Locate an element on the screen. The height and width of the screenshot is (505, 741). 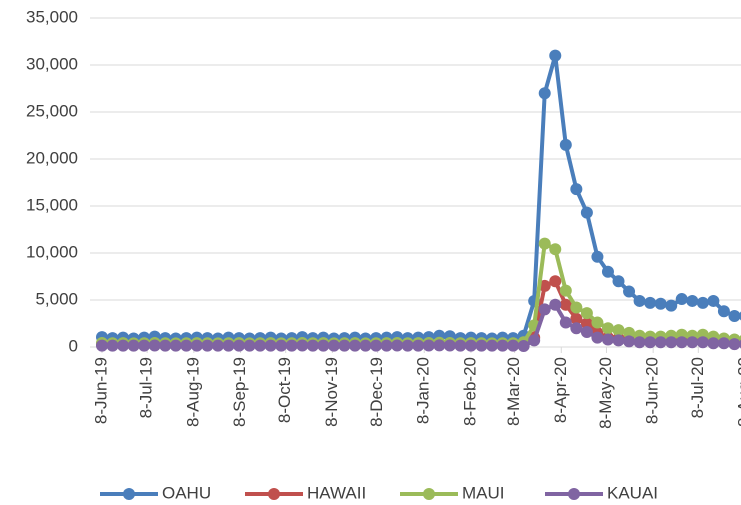
x-tick-label: 8-Dec-19 is located at coordinates (376, 392).